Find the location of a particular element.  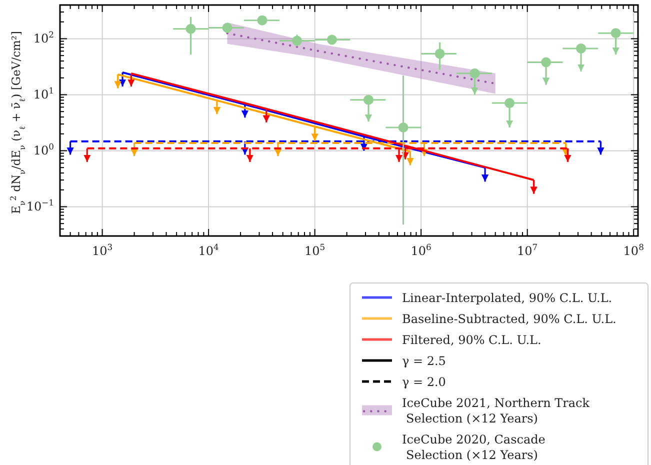

y-tick-label: 10$^{−1}$ is located at coordinates (40, 206).